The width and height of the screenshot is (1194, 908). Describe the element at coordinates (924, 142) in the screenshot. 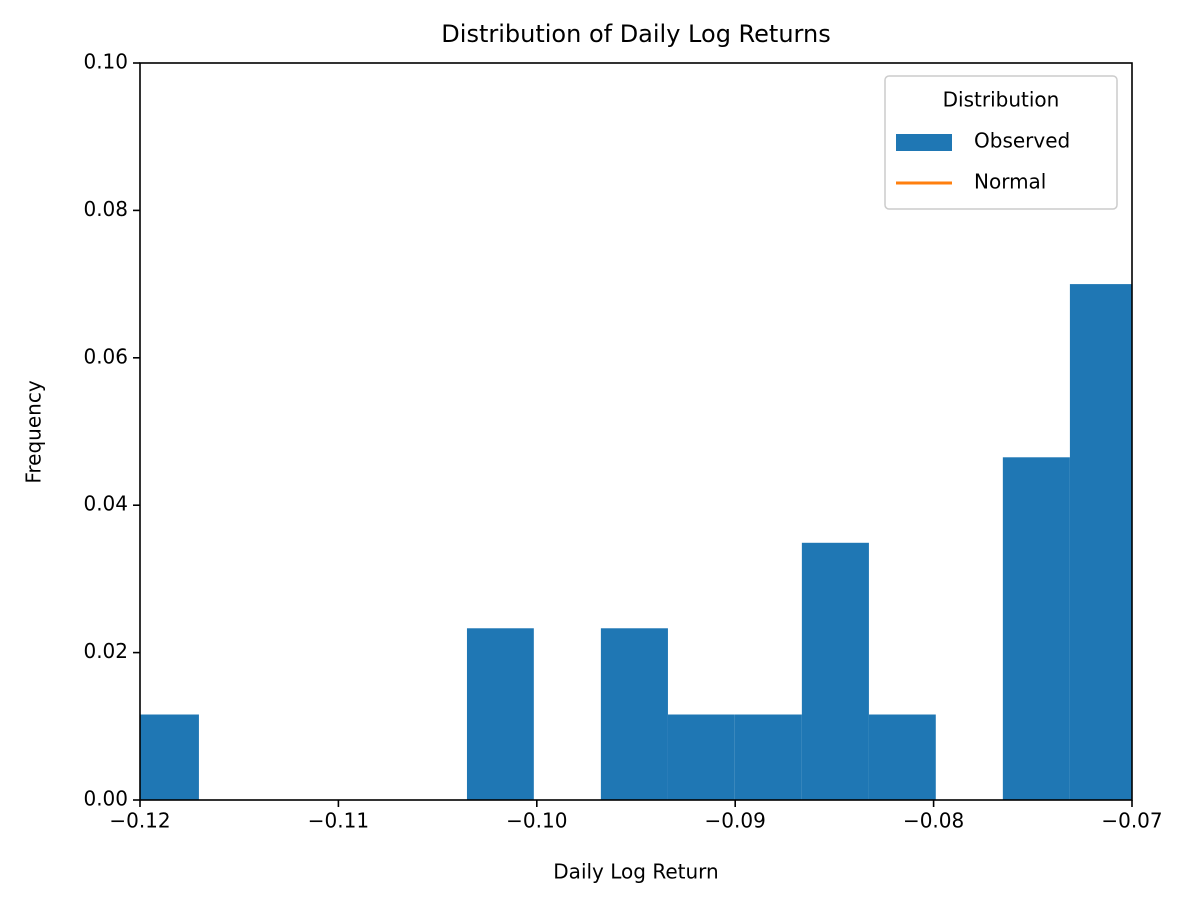

I see `legend-handle` at that location.